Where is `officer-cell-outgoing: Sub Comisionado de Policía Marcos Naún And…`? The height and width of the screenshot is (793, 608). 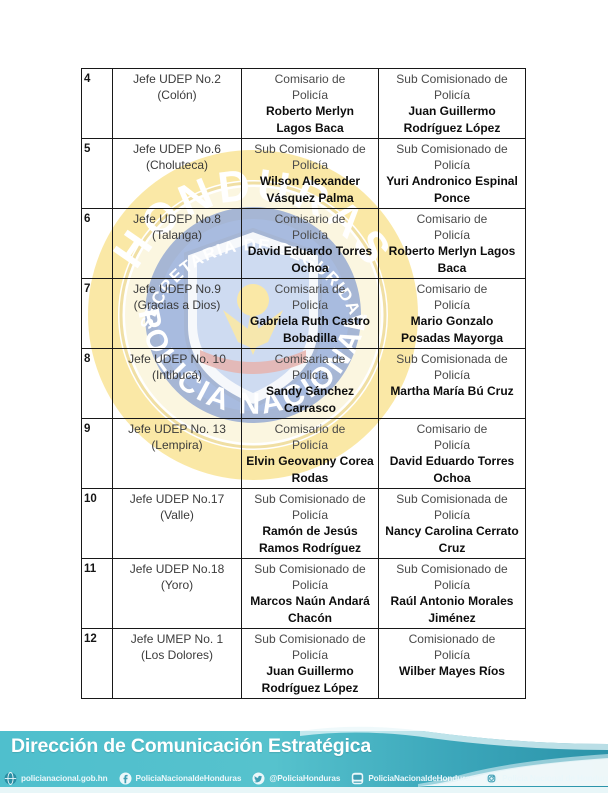 officer-cell-outgoing: Sub Comisionado de Policía Marcos Naún And… is located at coordinates (310, 593).